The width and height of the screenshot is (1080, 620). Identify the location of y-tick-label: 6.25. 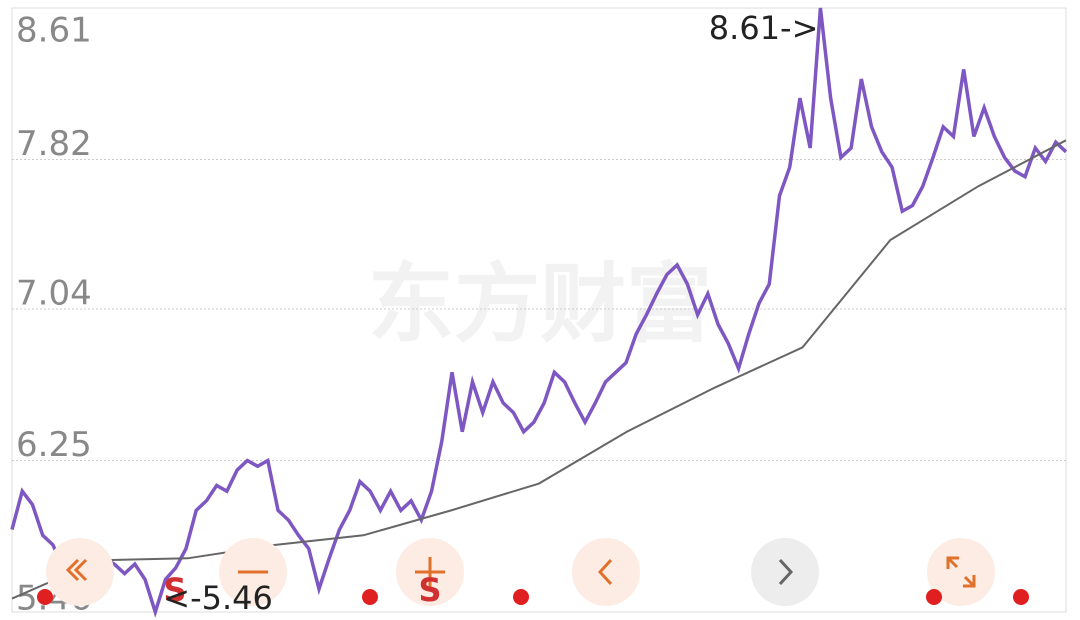
(54, 445).